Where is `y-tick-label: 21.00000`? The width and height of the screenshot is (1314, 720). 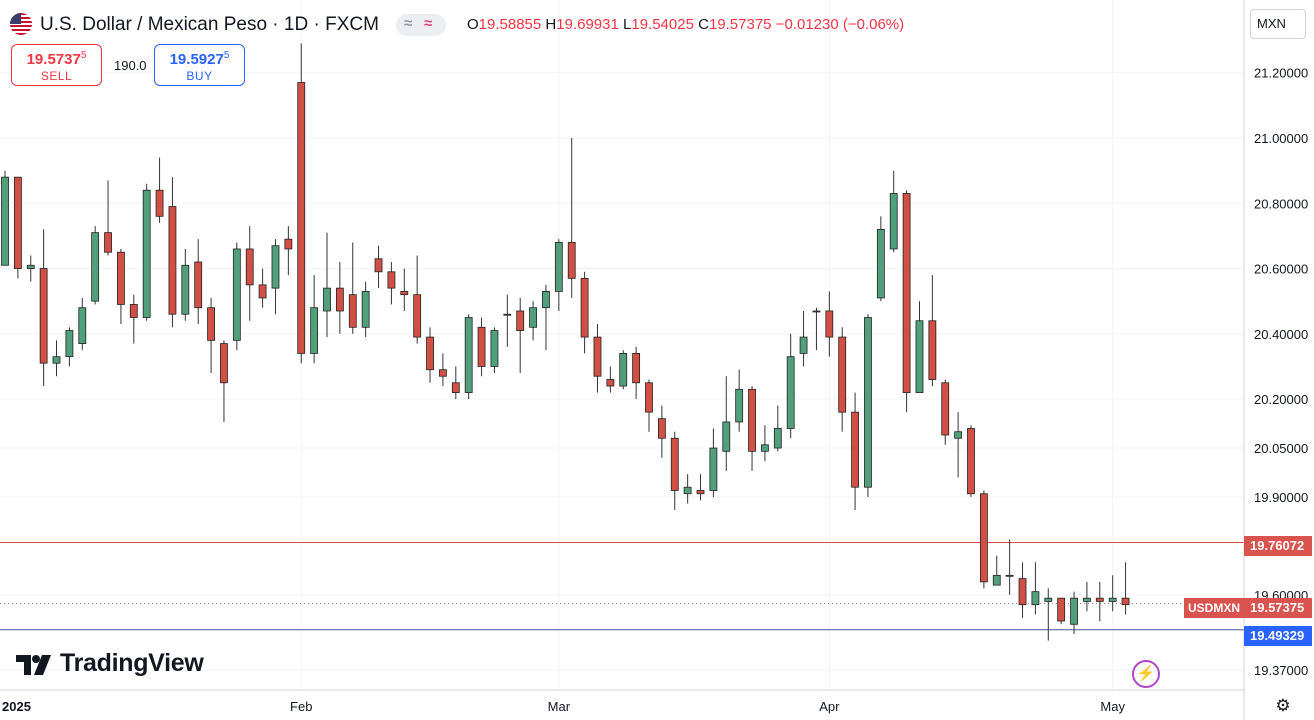
y-tick-label: 21.00000 is located at coordinates (1281, 138).